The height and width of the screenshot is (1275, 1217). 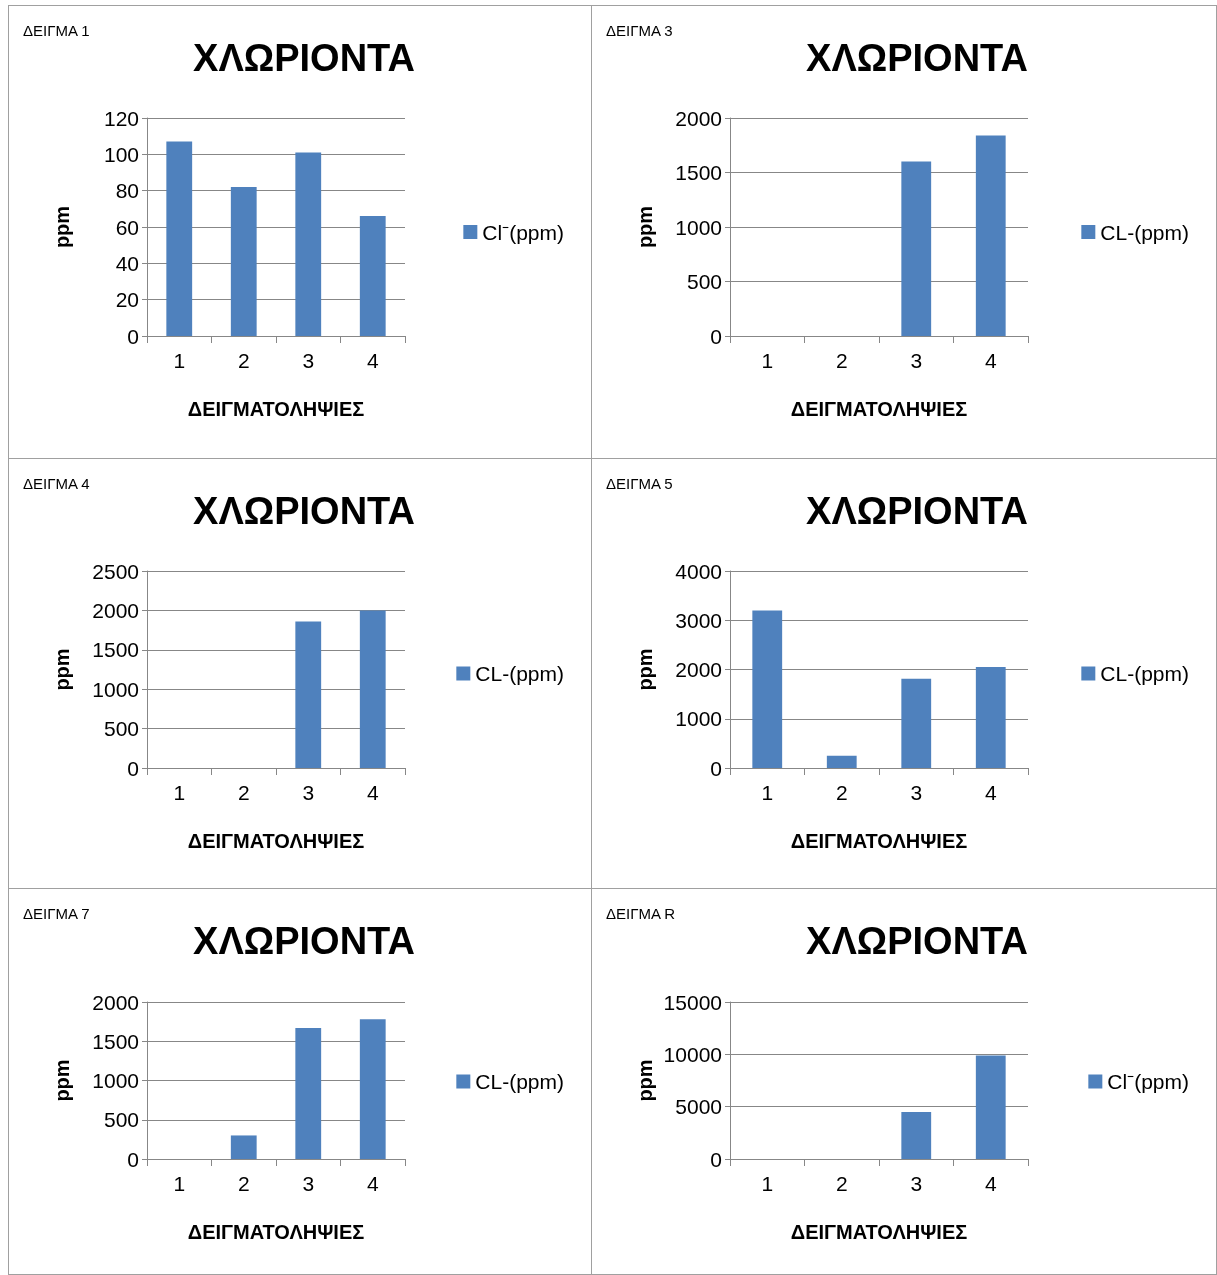 I want to click on y-tick-label: 4000, so click(x=698, y=571).